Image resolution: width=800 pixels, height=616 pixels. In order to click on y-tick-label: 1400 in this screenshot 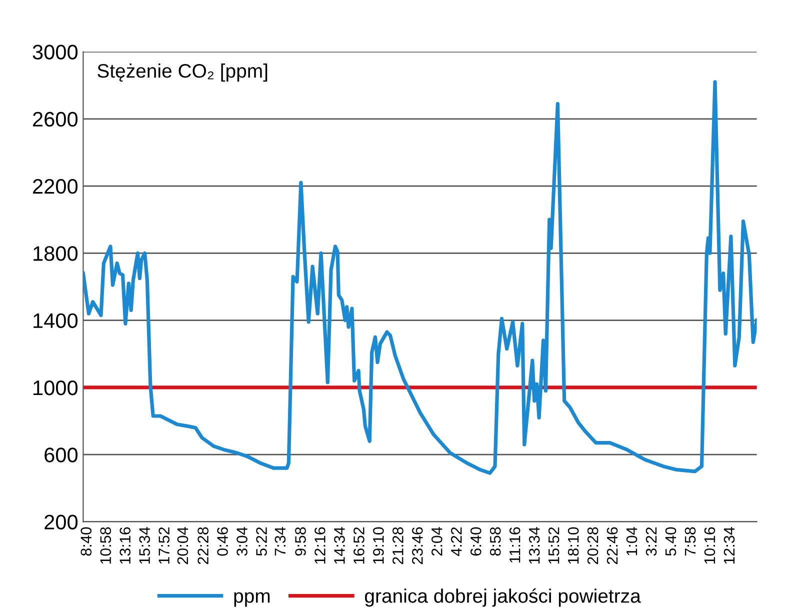, I will do `click(56, 320)`.